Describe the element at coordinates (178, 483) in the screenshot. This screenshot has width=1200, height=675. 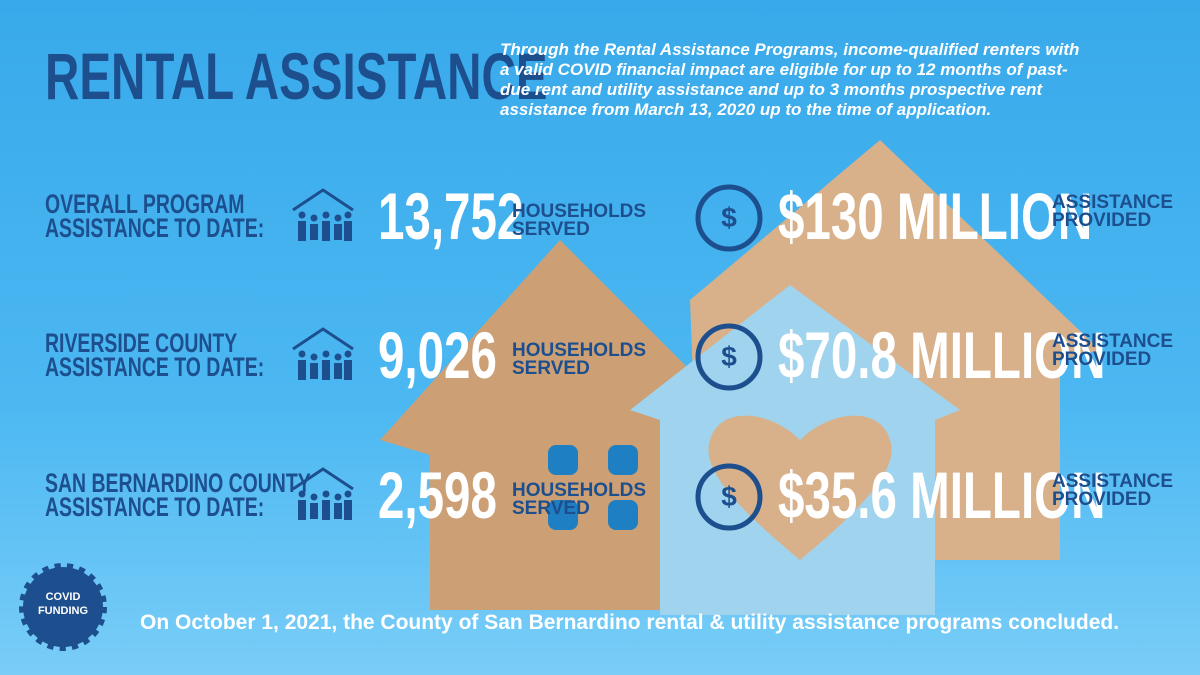
I see `row-label: SAN BERNARDINO COUNTY` at that location.